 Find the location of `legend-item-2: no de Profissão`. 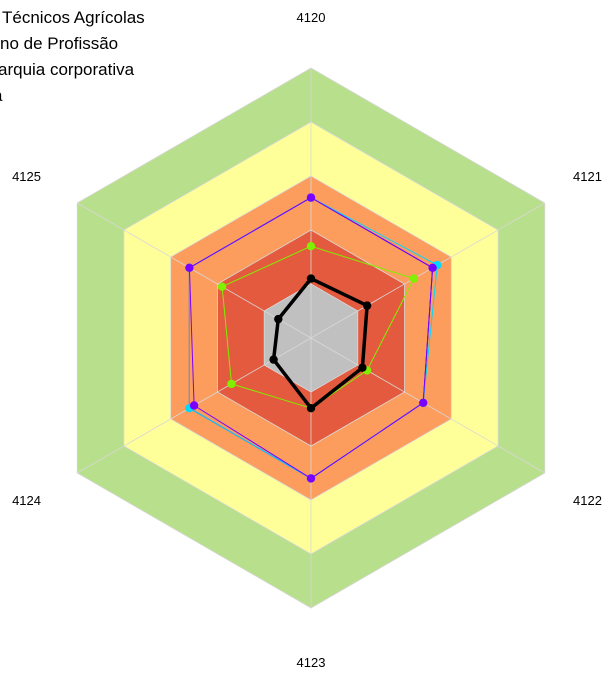

legend-item-2: no de Profissão is located at coordinates (59, 43).